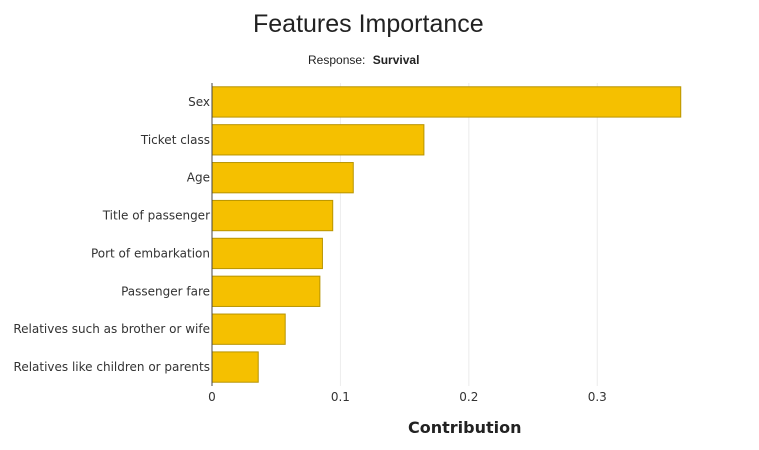 The width and height of the screenshot is (759, 450). Describe the element at coordinates (156, 216) in the screenshot. I see `y-tick-label: Title of passenger` at that location.